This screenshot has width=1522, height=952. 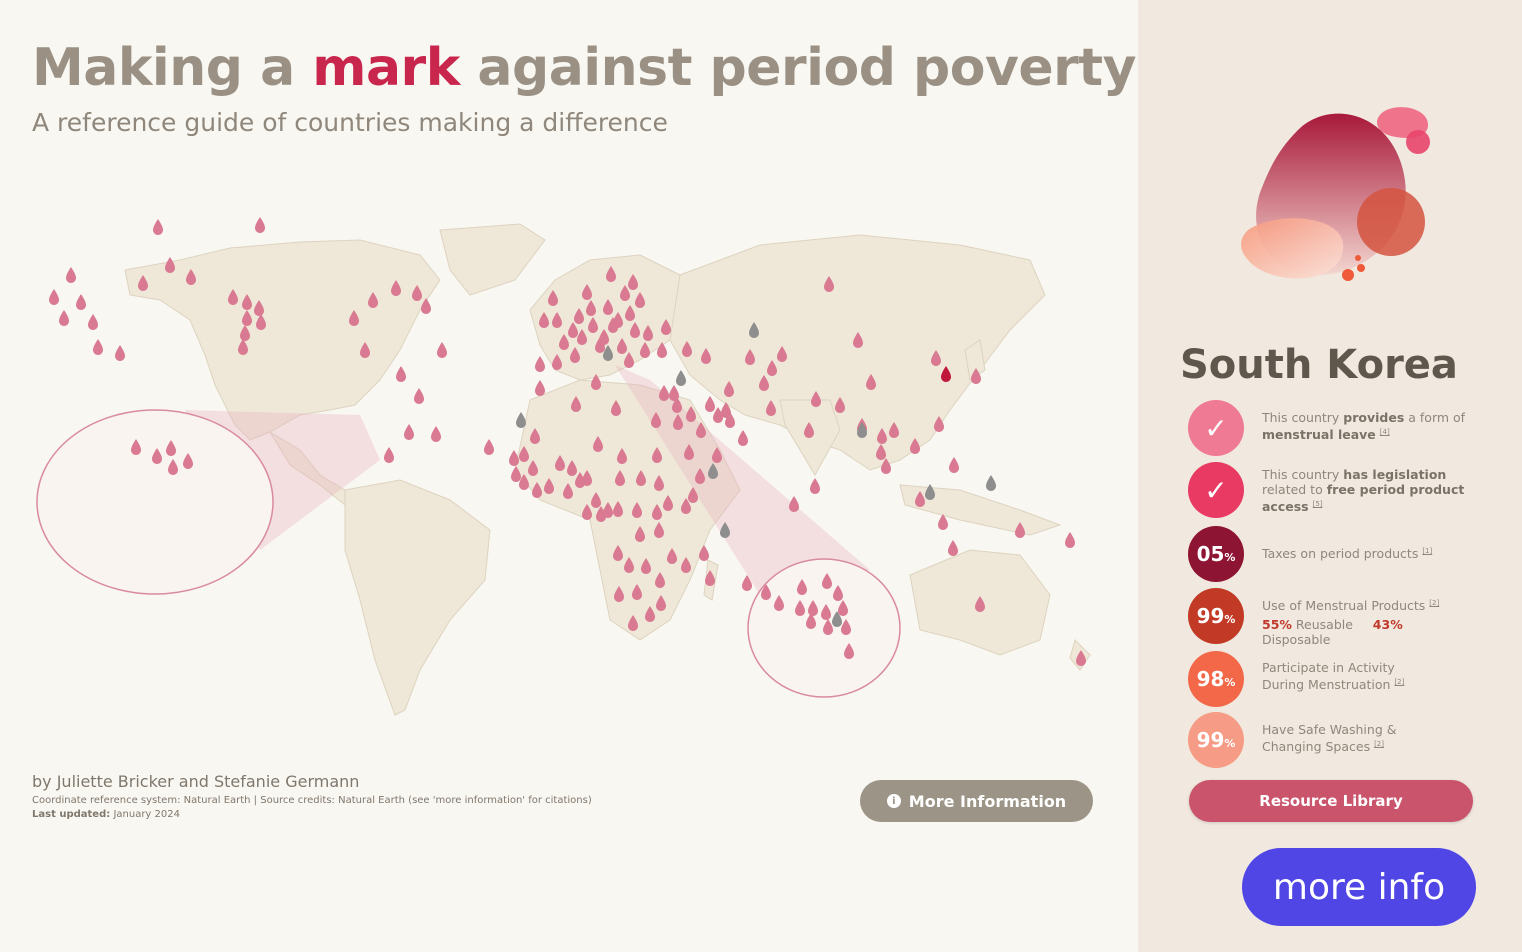 I want to click on caribbean-zoom-circle, so click(x=155, y=502).